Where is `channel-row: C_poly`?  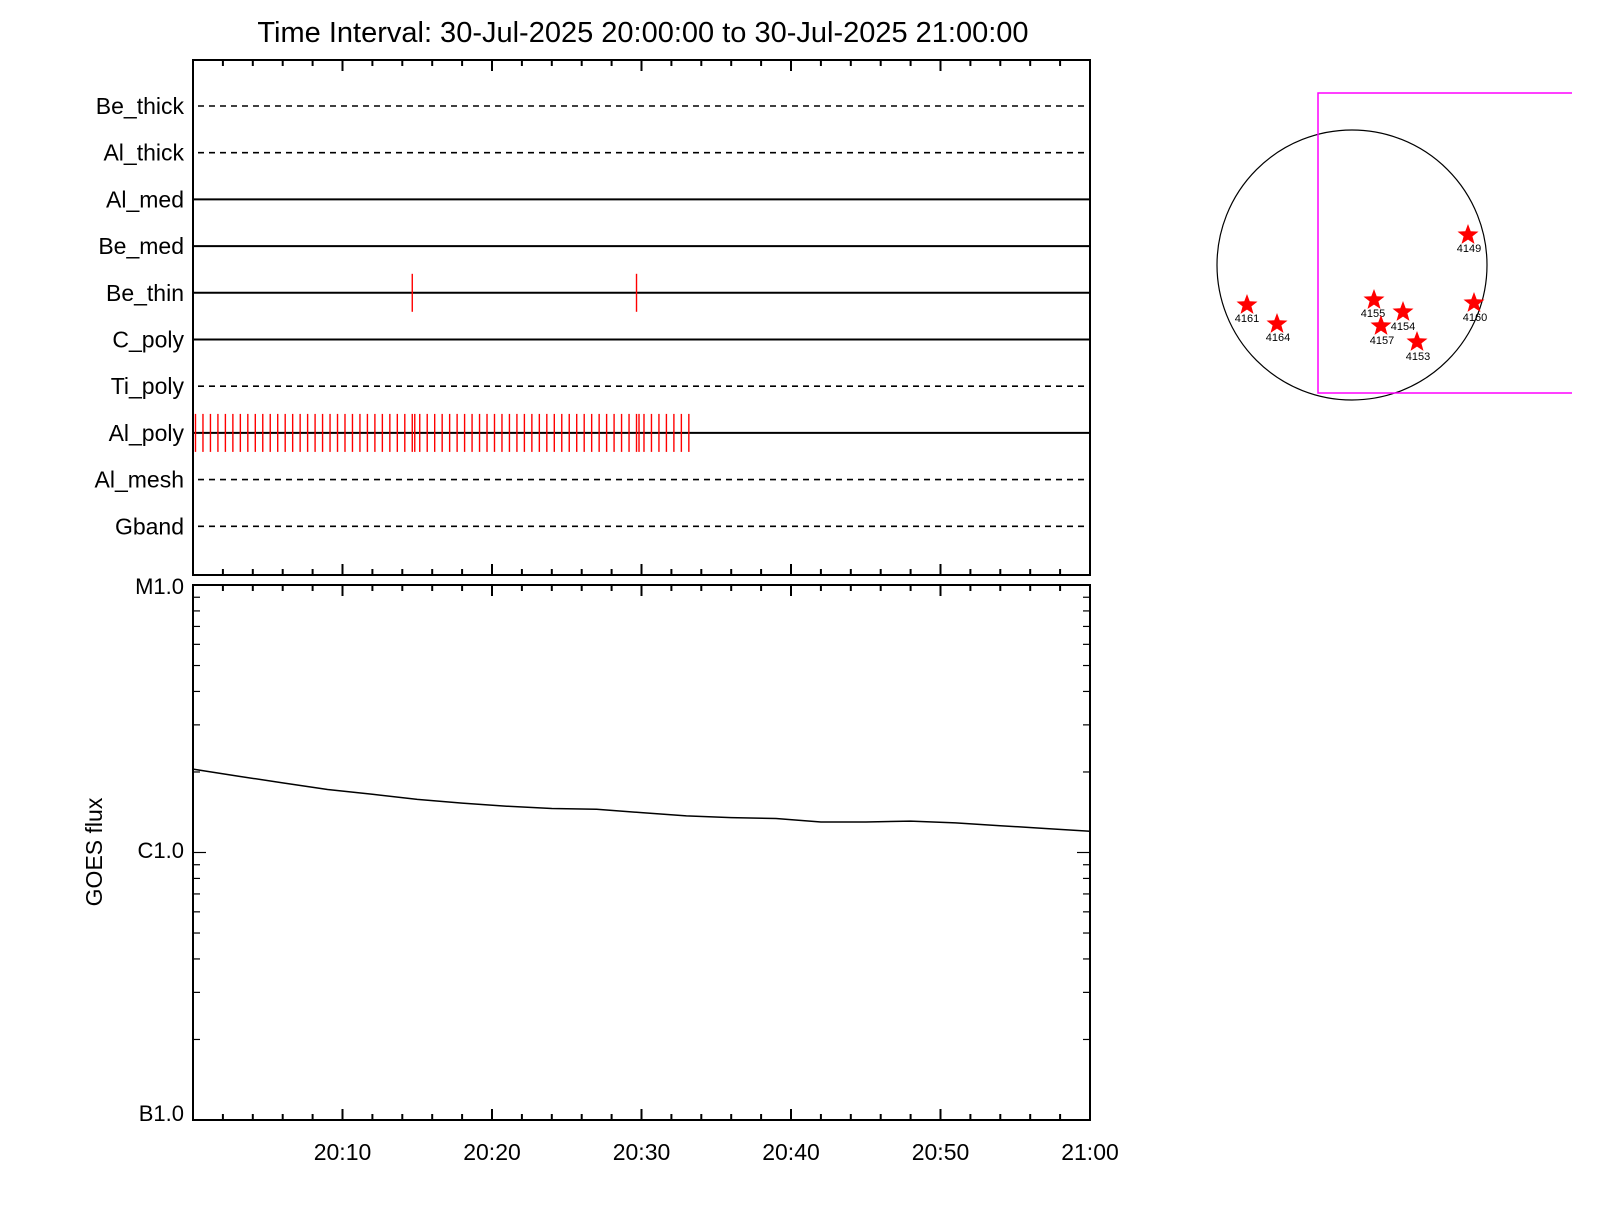 channel-row: C_poly is located at coordinates (601, 340).